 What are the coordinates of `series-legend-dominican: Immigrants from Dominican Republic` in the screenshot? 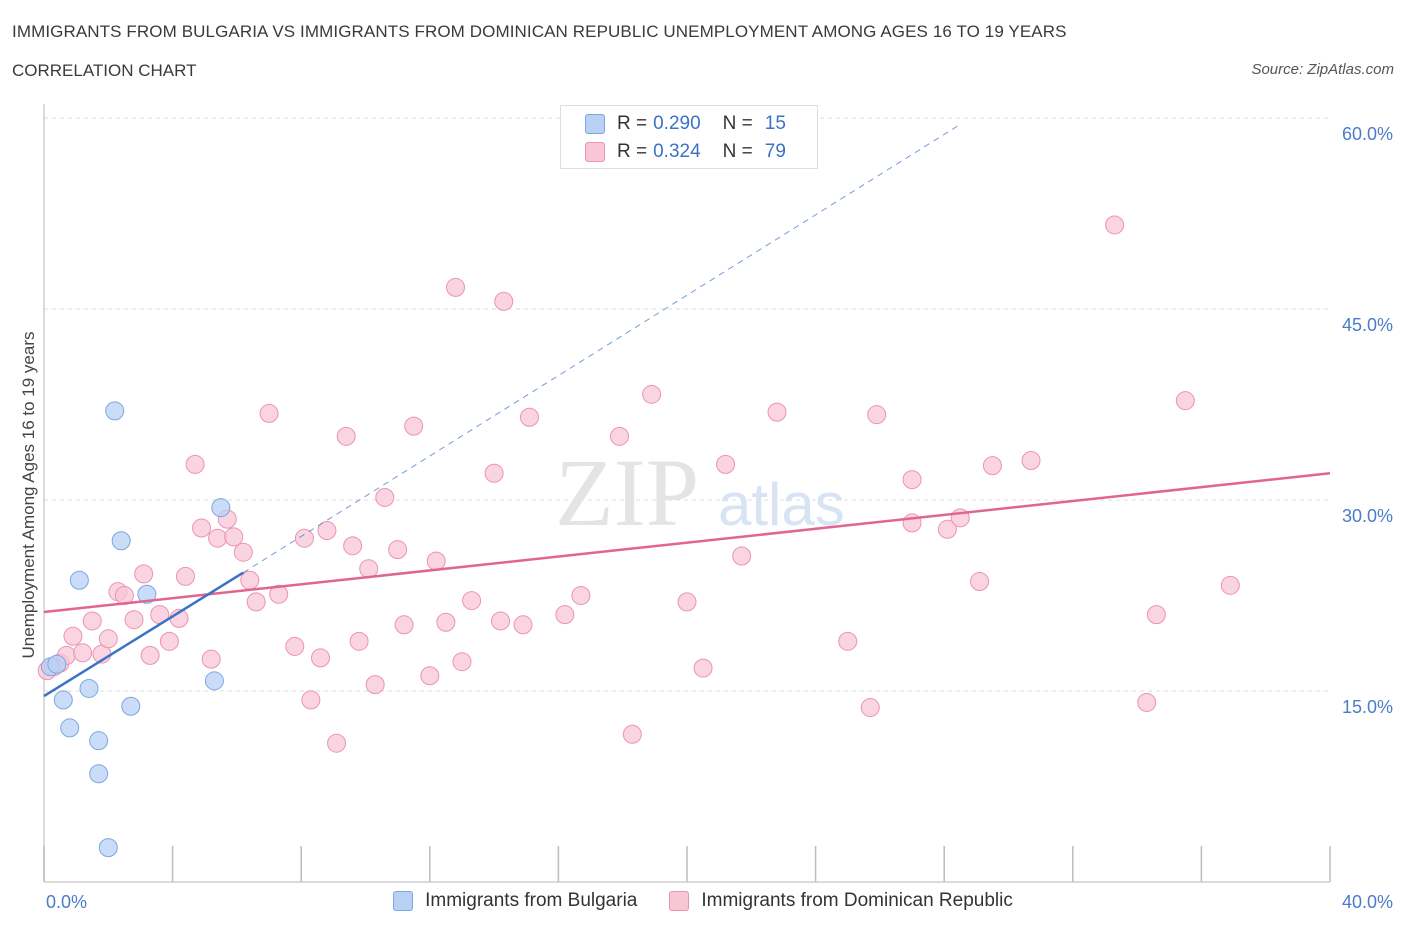 It's located at (841, 901).